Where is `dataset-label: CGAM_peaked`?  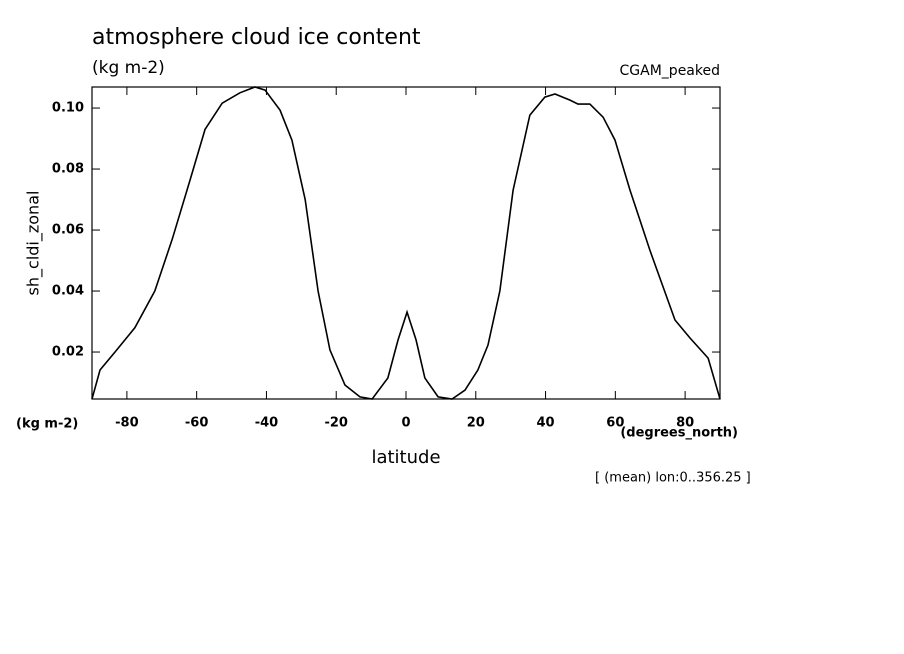
dataset-label: CGAM_peaked is located at coordinates (670, 71).